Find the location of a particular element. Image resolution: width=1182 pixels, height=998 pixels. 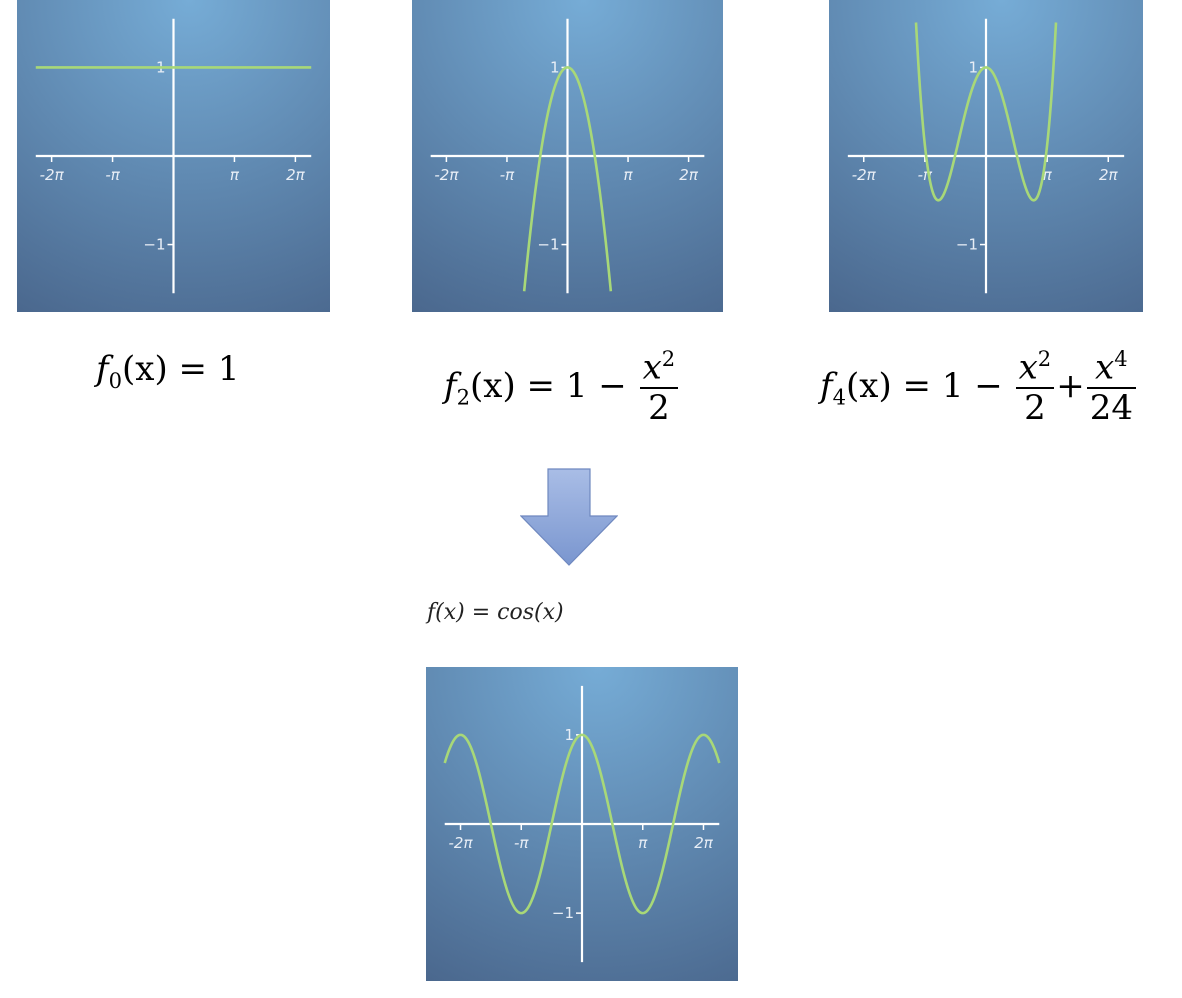

formula-f2-arg: (x) = 1 − is located at coordinates (548, 385).